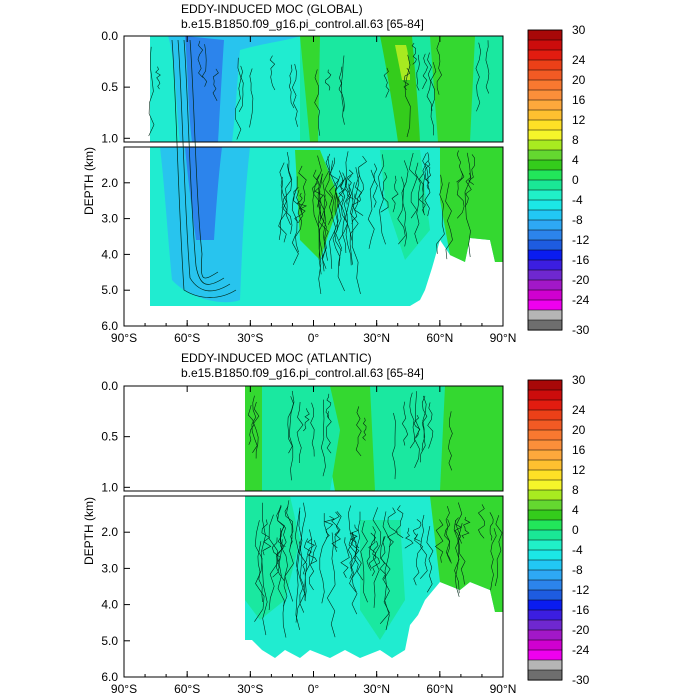  What do you see at coordinates (545, 530) in the screenshot?
I see `atlantic-colorbar-frame` at bounding box center [545, 530].